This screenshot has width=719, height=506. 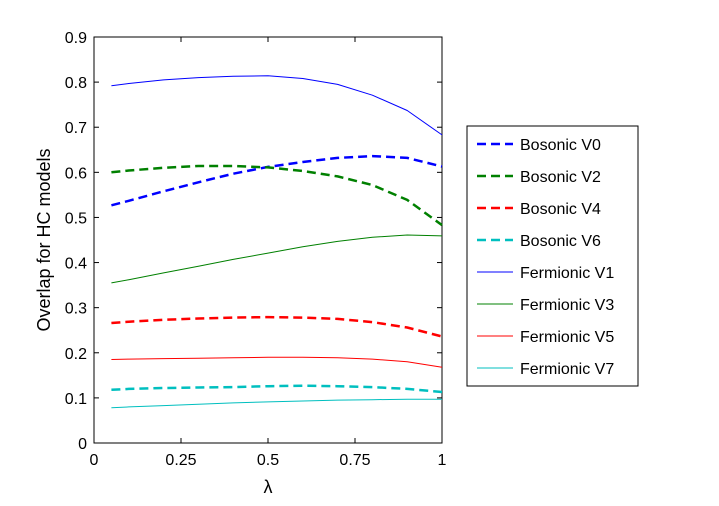 I want to click on series-line-fermionic-v1, so click(x=277, y=105).